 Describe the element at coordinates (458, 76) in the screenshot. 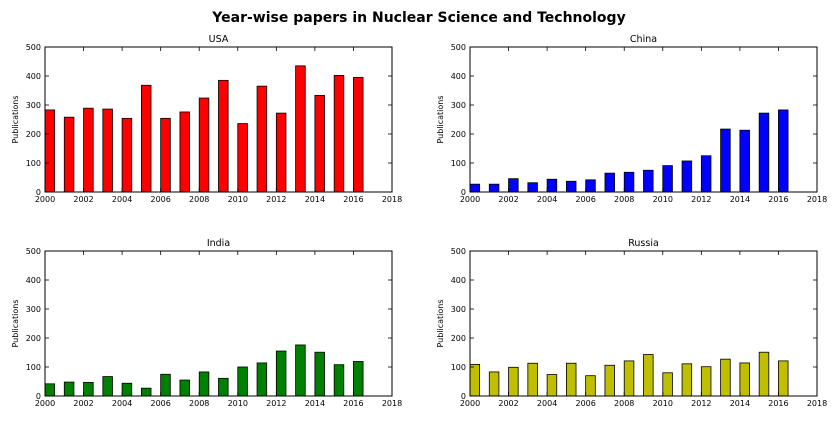

I see `y-tick-label-china-400: 400` at that location.